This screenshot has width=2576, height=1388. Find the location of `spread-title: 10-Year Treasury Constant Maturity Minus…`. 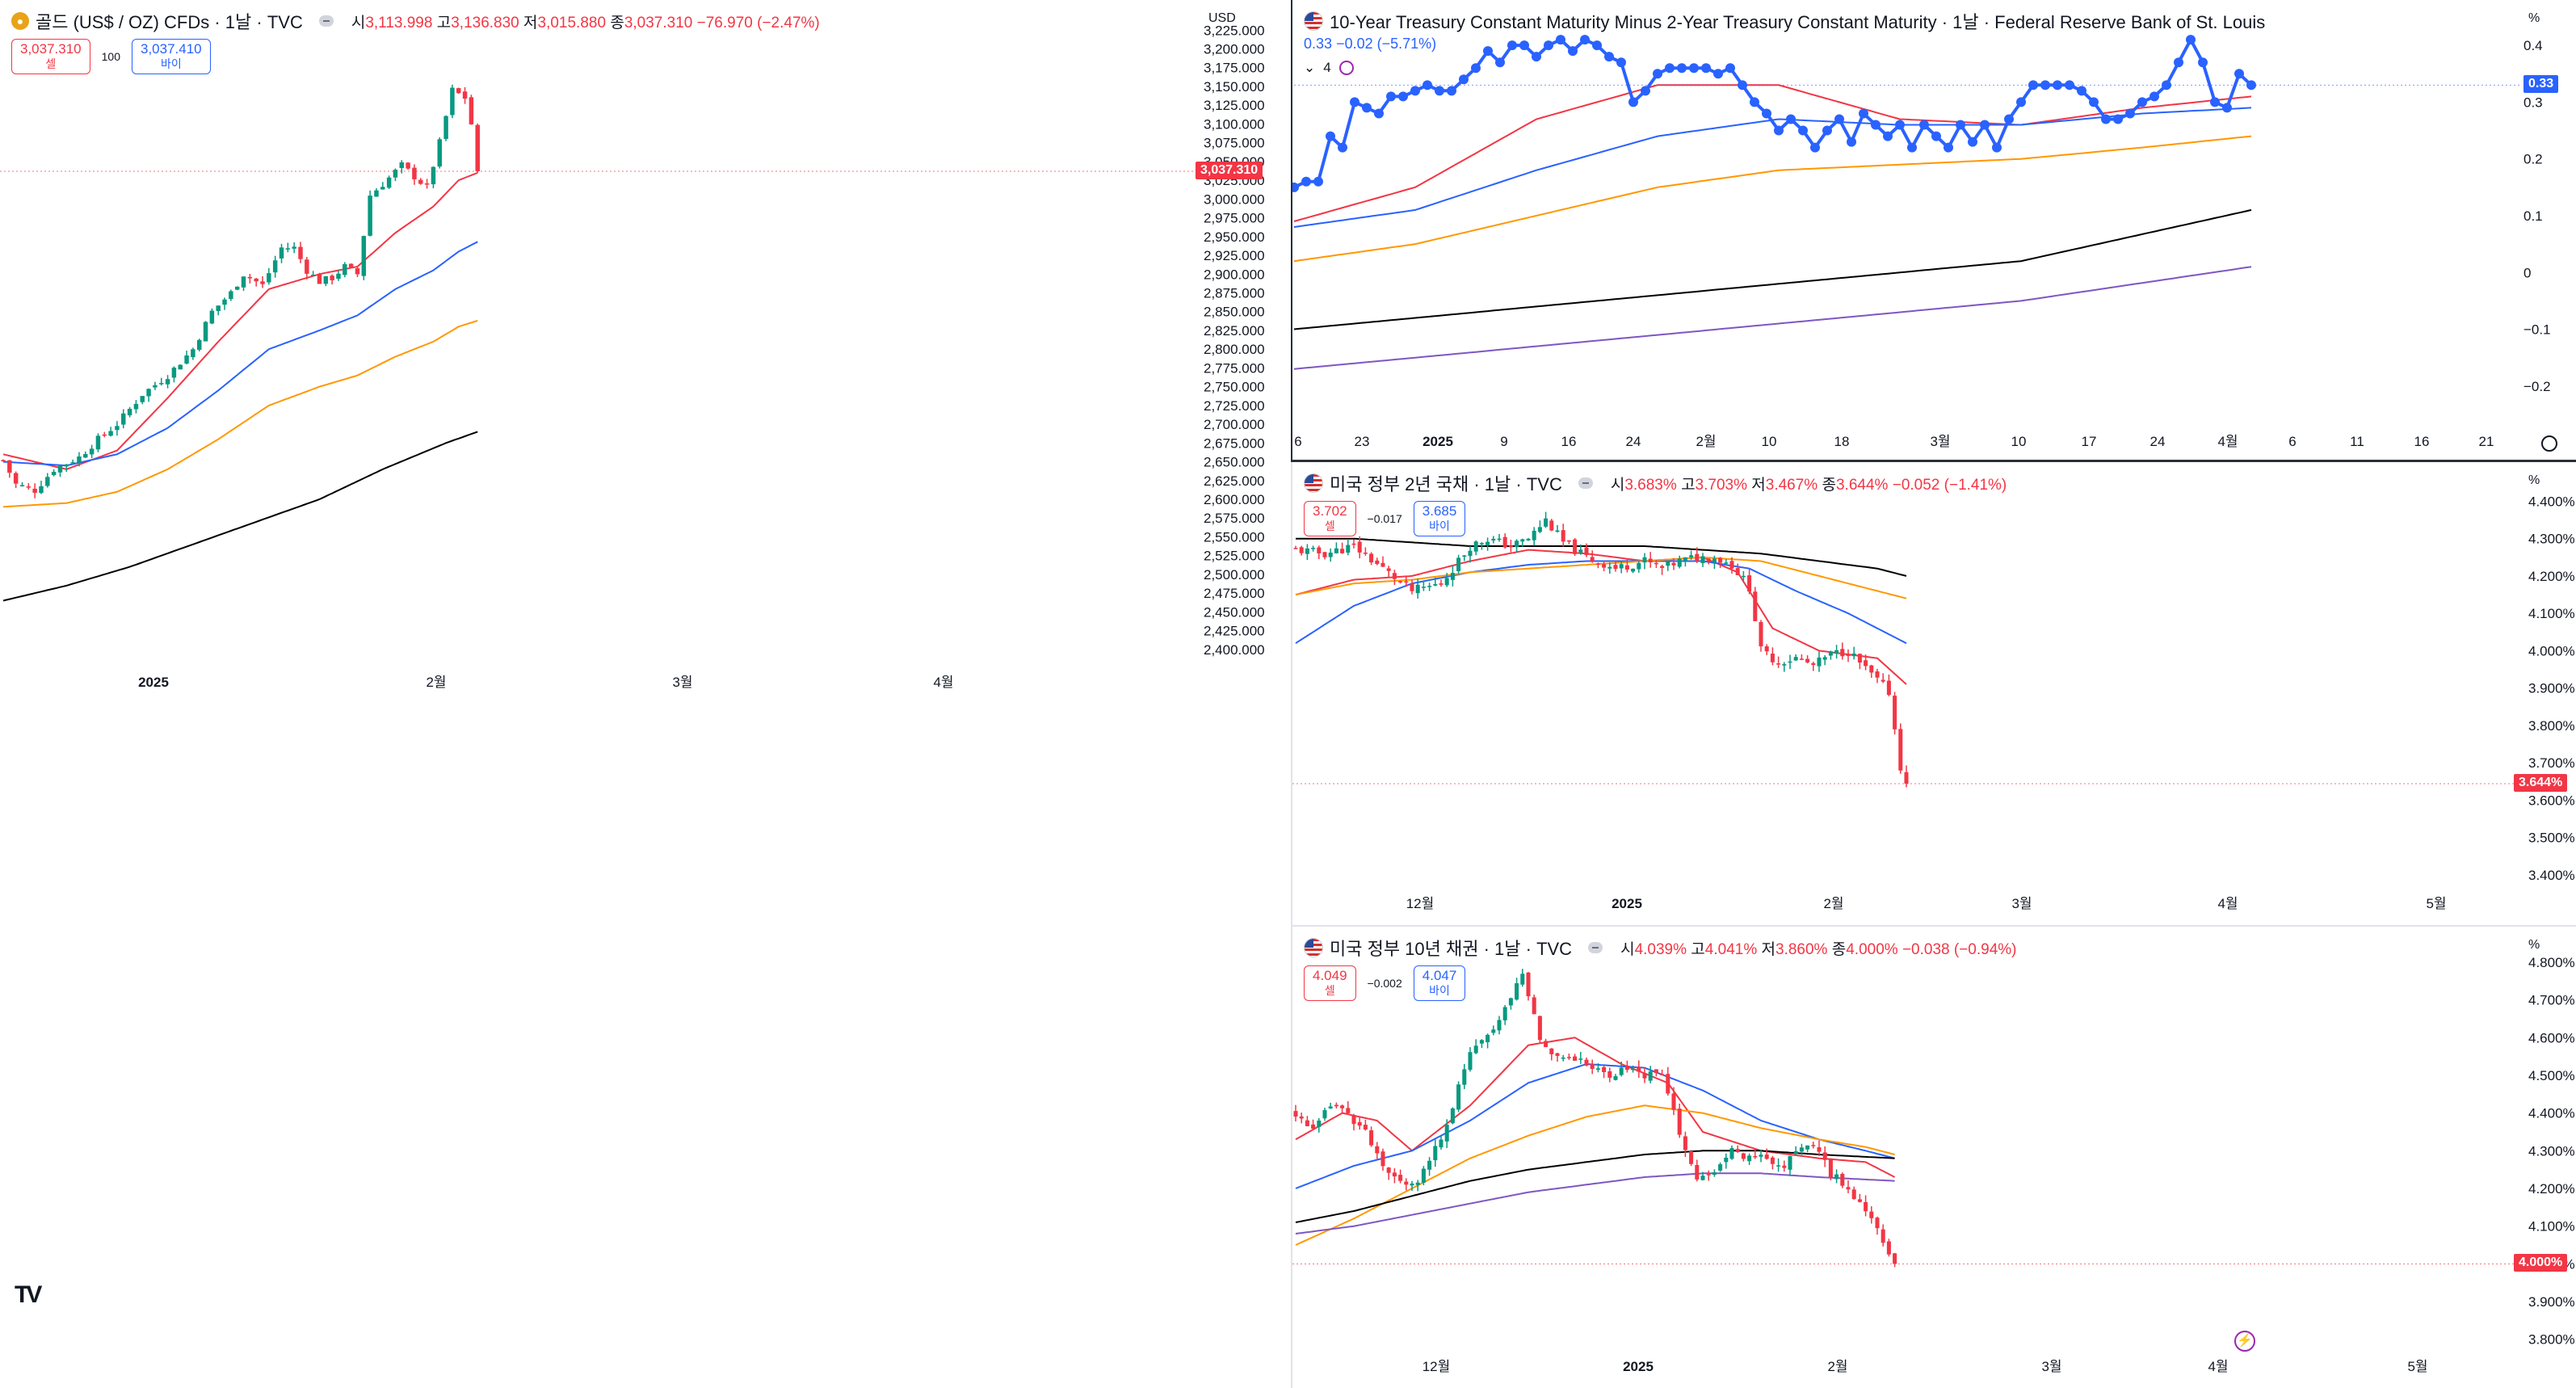

spread-title: 10-Year Treasury Constant Maturity Minus… is located at coordinates (1798, 22).